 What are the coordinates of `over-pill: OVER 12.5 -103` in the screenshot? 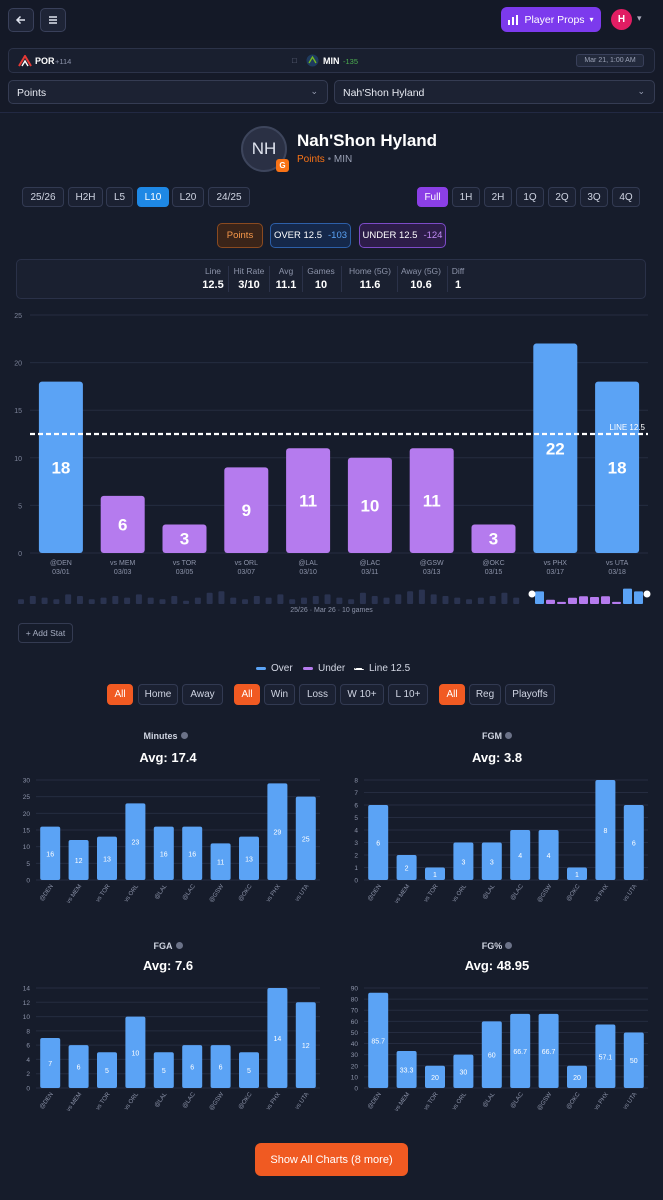 It's located at (310, 235).